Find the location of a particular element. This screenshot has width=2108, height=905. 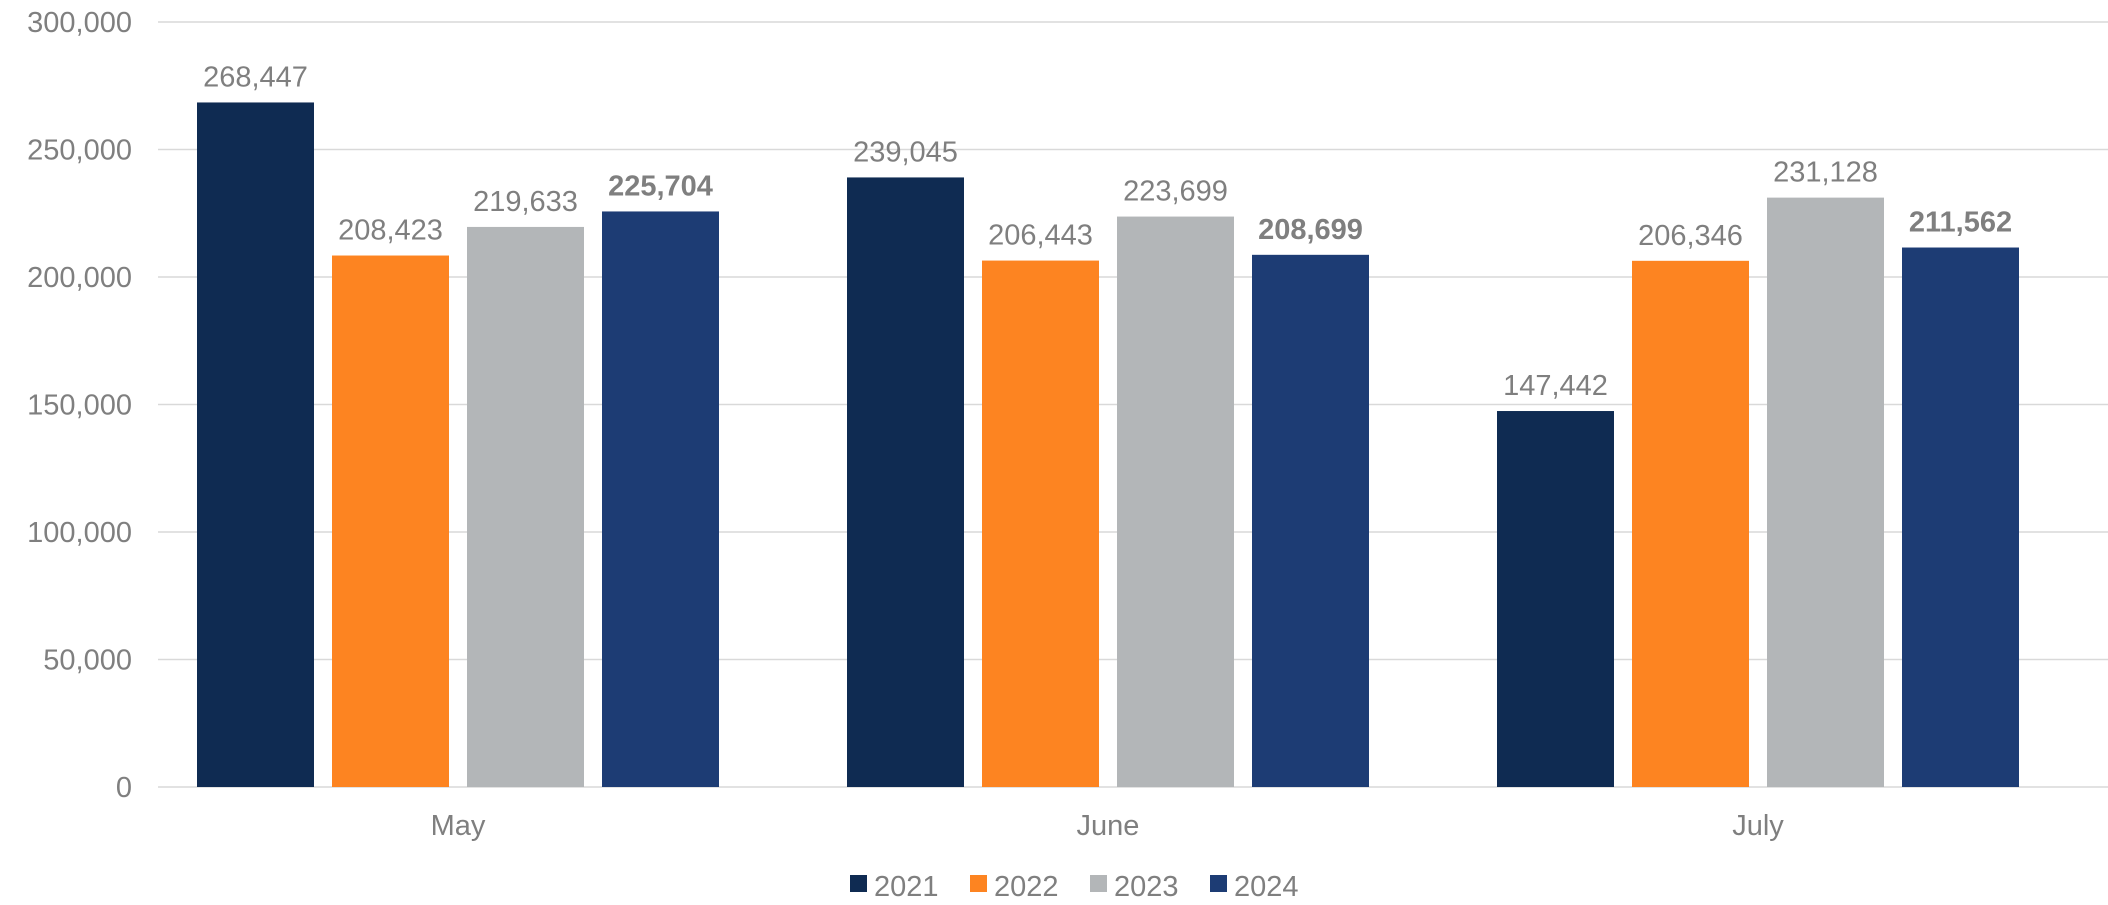

bar-2023-july is located at coordinates (1825, 492).